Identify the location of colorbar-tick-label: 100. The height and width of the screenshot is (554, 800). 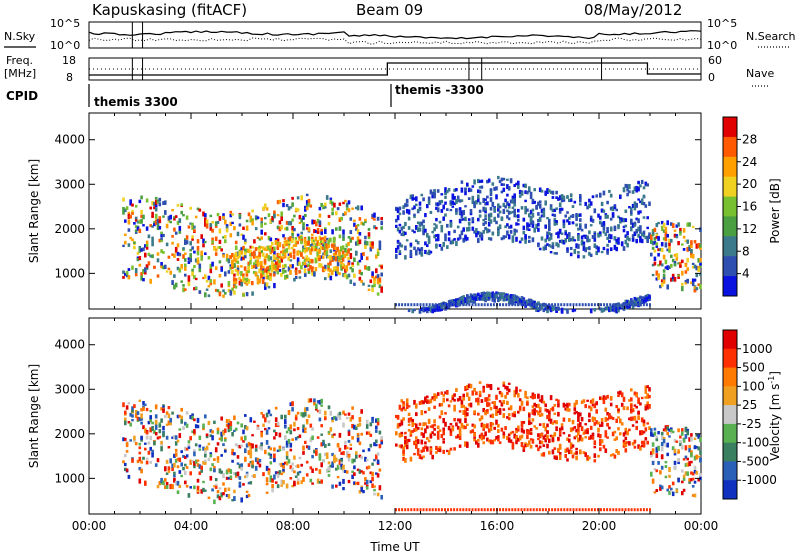
(753, 386).